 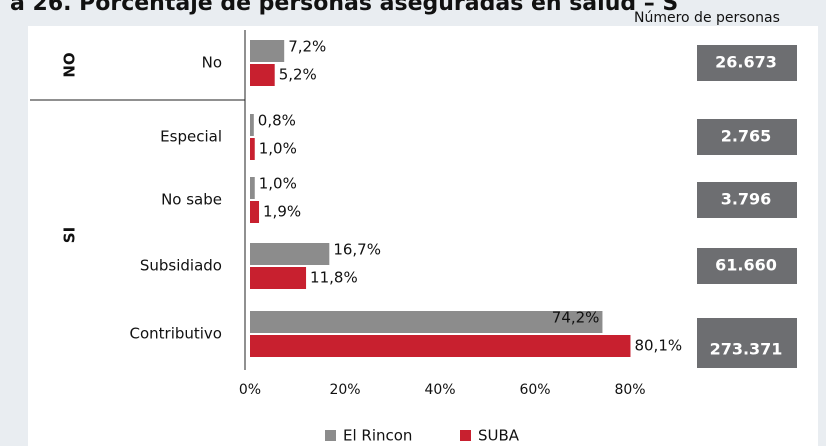 What do you see at coordinates (307, 47) in the screenshot?
I see `value-label: 7,2%` at bounding box center [307, 47].